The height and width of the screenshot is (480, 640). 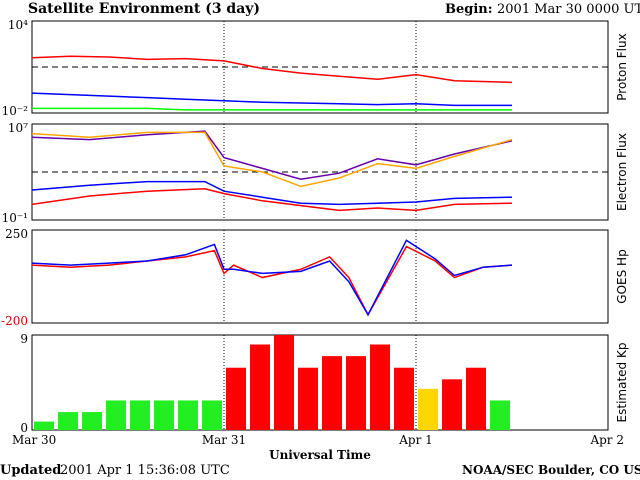 What do you see at coordinates (271, 99) in the screenshot?
I see `proton-series-blue` at bounding box center [271, 99].